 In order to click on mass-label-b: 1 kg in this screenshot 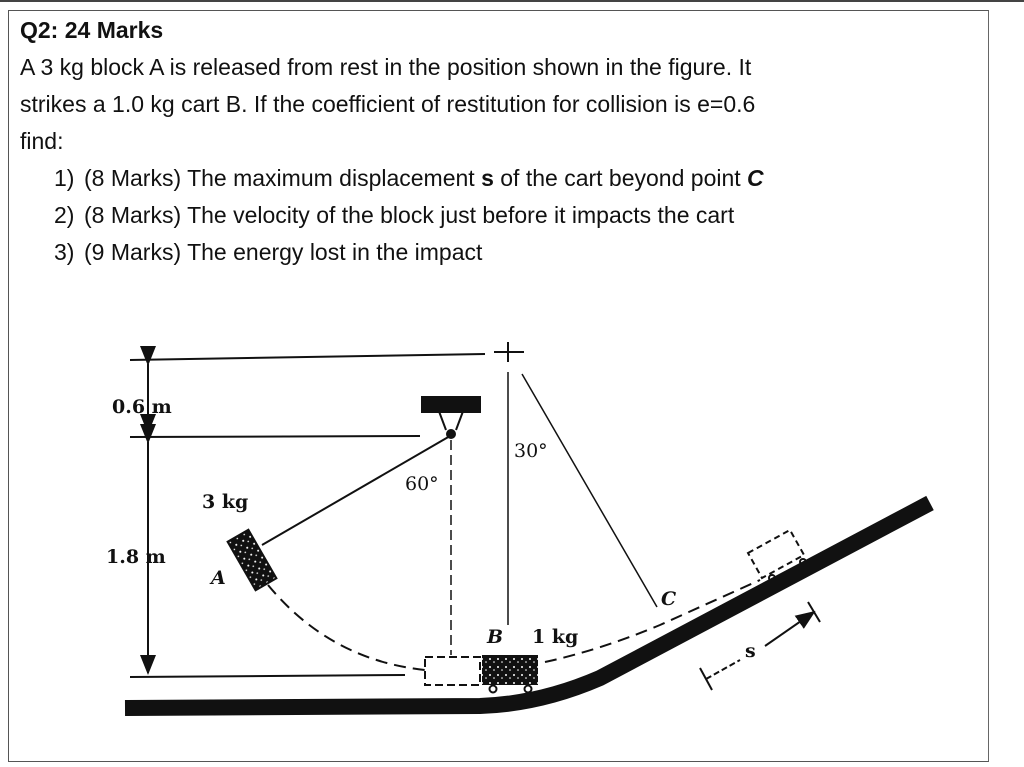, I will do `click(555, 637)`.